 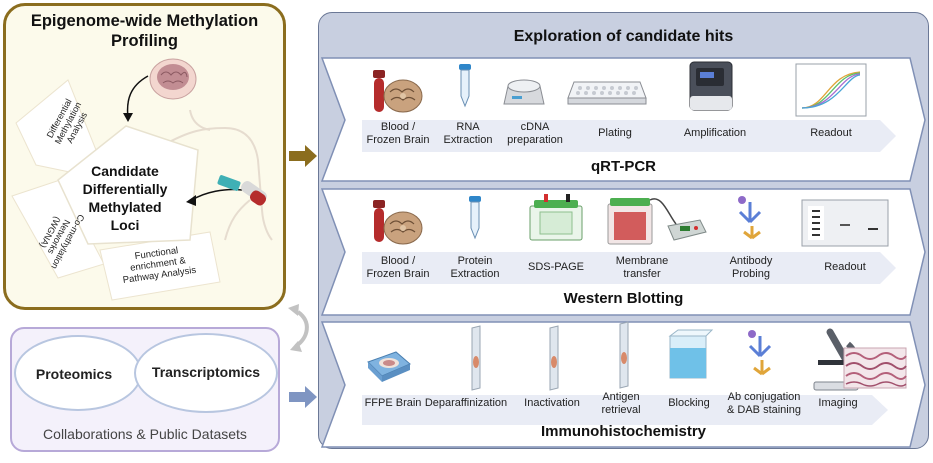 I want to click on step-label: Amplification, so click(x=715, y=133).